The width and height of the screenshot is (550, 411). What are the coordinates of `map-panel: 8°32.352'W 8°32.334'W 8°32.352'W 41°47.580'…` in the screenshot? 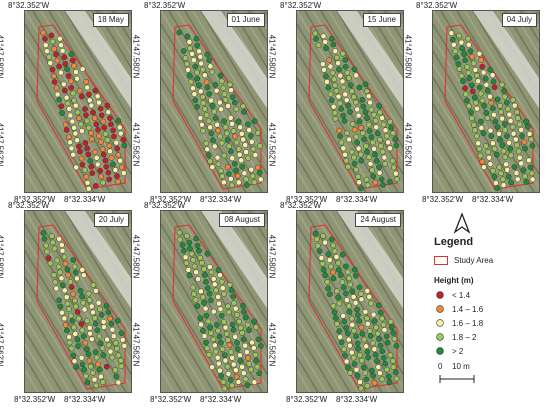 It's located at (73, 106).